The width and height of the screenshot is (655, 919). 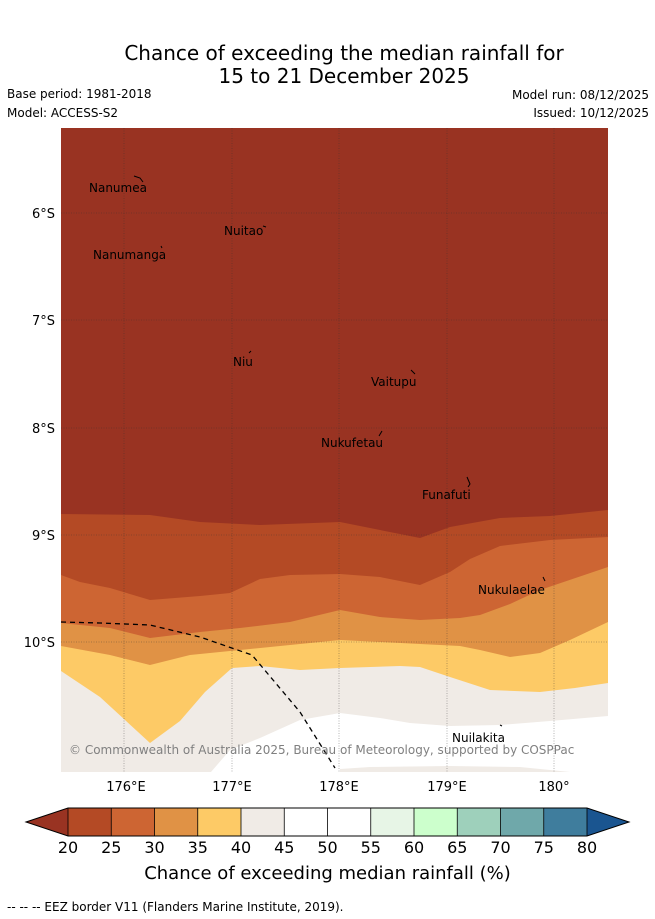 What do you see at coordinates (138, 179) in the screenshot?
I see `island-nanumea` at bounding box center [138, 179].